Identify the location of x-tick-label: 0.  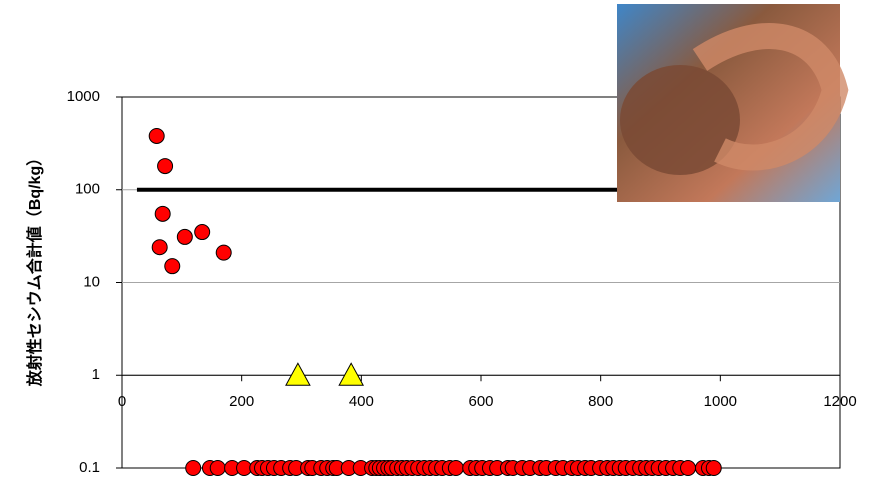
(122, 401).